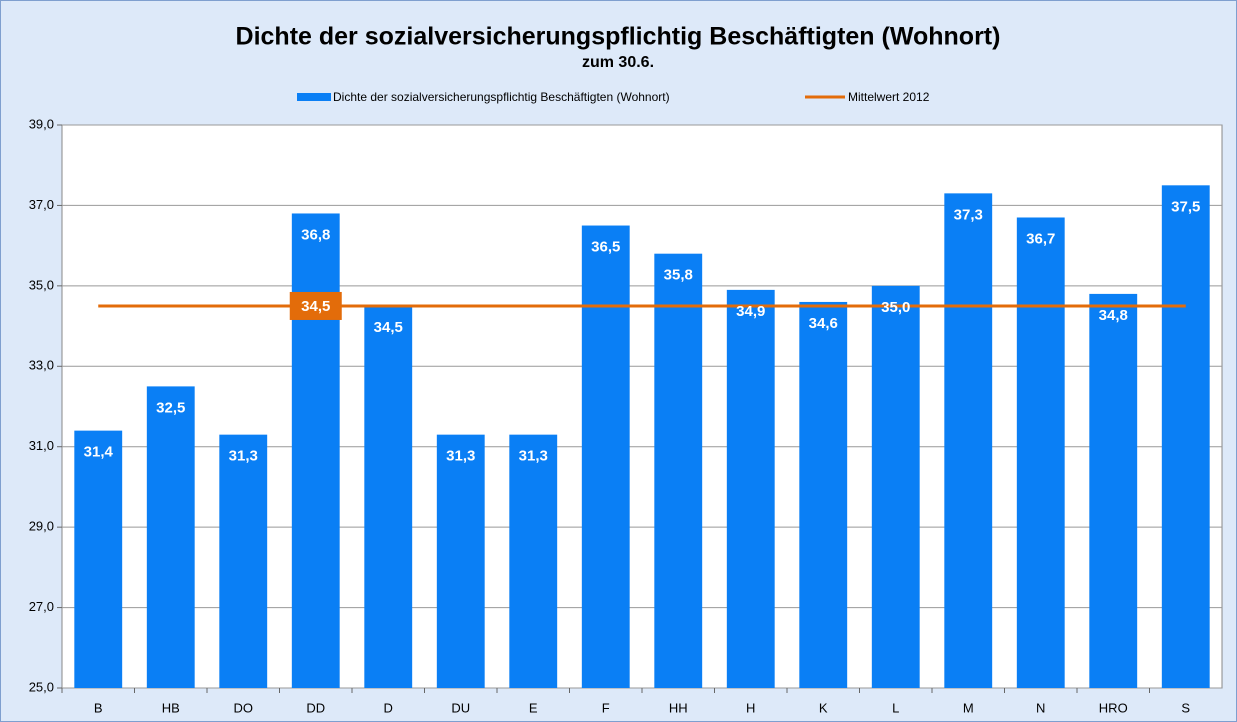 The image size is (1237, 722). Describe the element at coordinates (171, 707) in the screenshot. I see `x-tick-label: HB` at that location.